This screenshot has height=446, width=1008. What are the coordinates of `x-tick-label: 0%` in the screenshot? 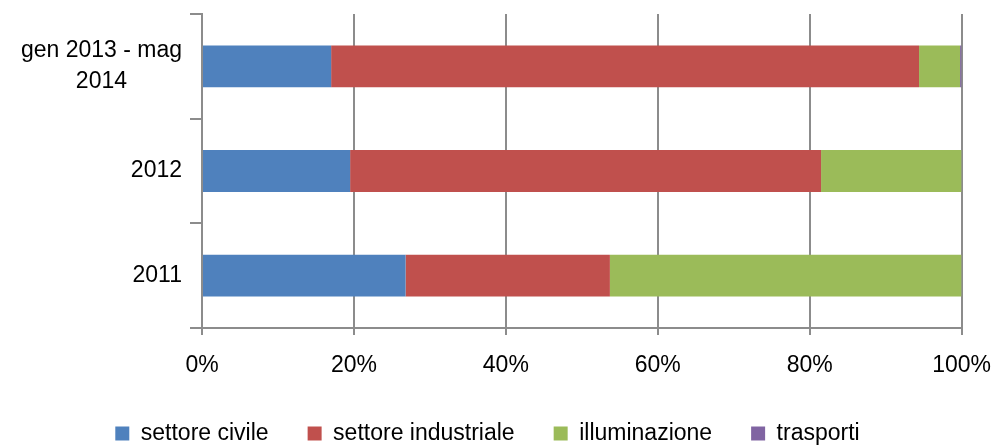 It's located at (202, 364).